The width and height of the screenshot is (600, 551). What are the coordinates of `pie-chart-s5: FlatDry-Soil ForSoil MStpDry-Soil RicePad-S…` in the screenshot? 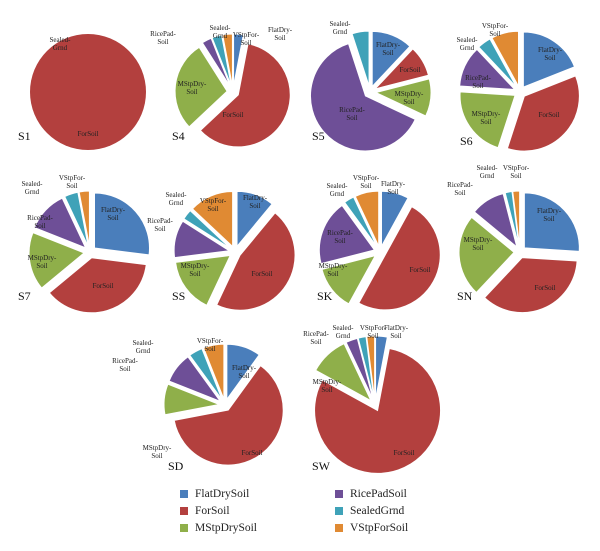 It's located at (371, 86).